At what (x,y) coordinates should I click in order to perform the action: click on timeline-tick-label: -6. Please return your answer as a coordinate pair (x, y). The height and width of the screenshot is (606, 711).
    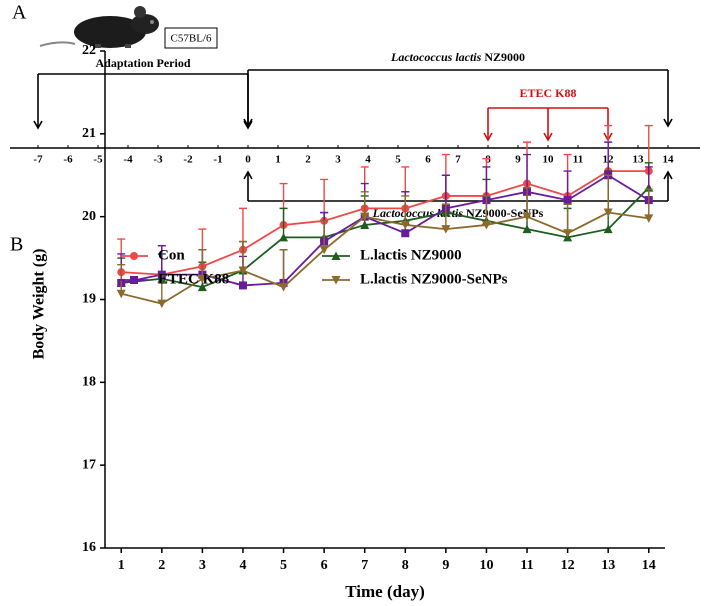
    Looking at the image, I should click on (68, 160).